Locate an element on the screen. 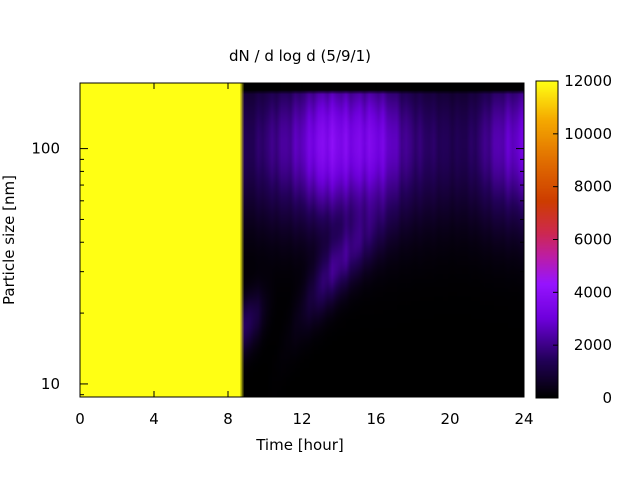 The width and height of the screenshot is (640, 480). colorbar-tick-label: 0 is located at coordinates (607, 398).